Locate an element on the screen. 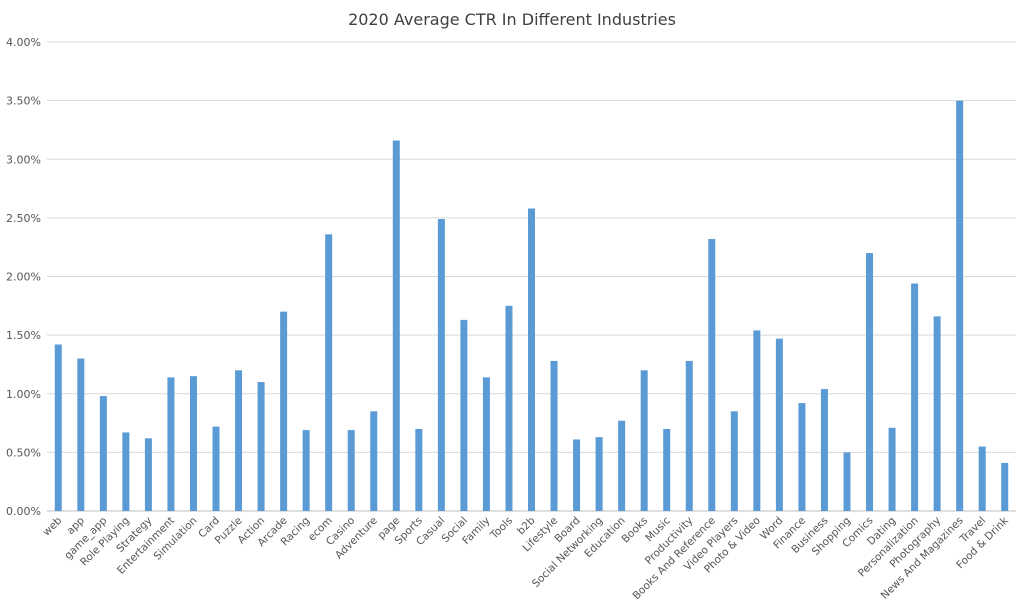  y-tick-label: 4.00% is located at coordinates (23, 42).